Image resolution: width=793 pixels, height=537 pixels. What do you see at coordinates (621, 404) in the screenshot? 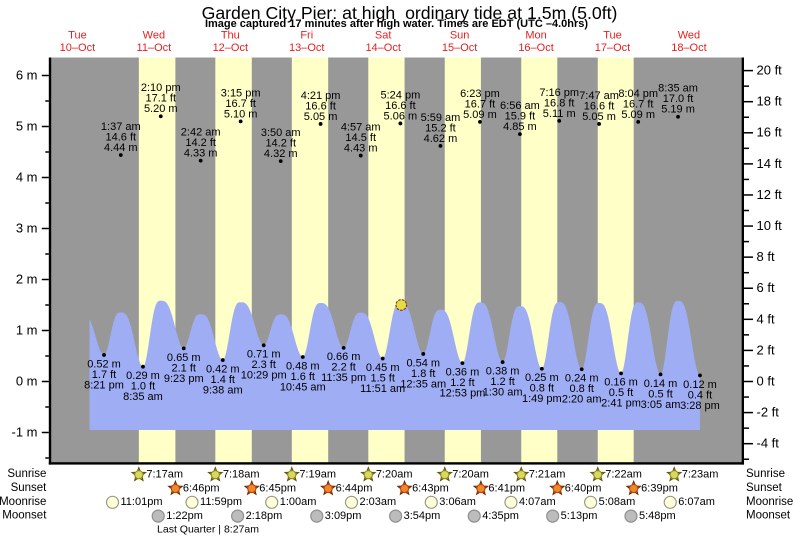
I see `low-tide-time-label: 2:41 pm` at bounding box center [621, 404].